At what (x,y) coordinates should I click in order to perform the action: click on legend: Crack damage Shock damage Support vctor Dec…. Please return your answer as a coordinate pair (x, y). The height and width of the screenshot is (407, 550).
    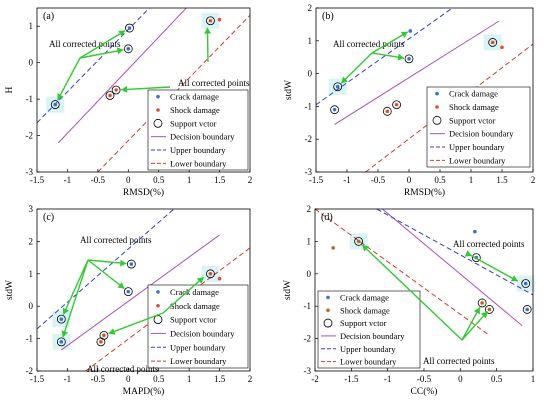
    Looking at the image, I should click on (198, 326).